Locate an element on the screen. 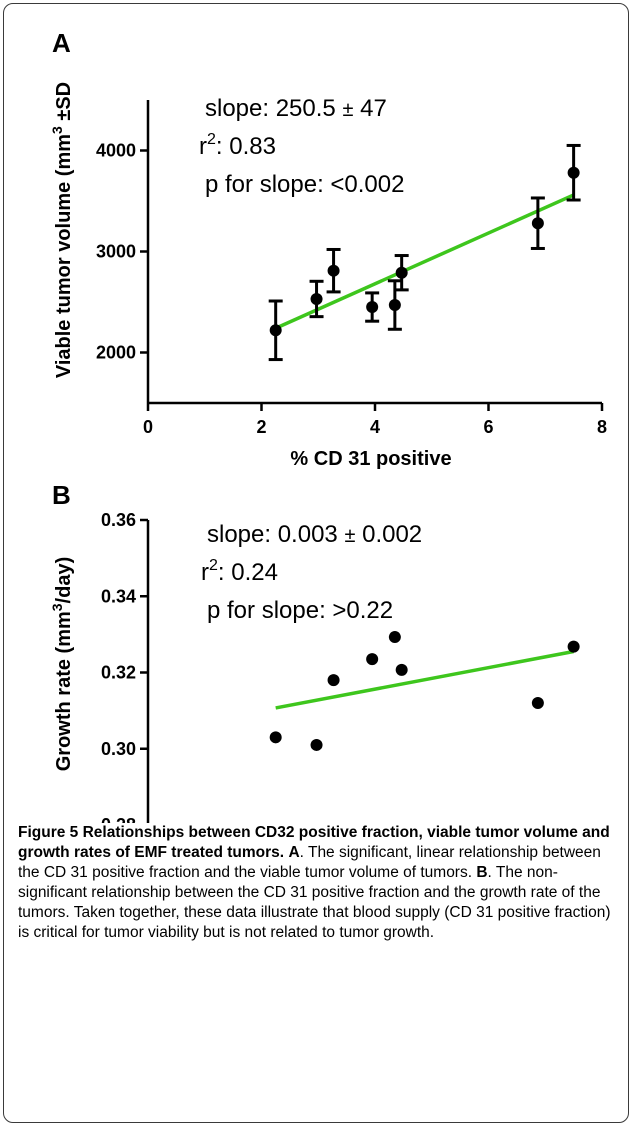 The image size is (633, 1127). y-tick-label-a-1: 3000 is located at coordinates (116, 252).